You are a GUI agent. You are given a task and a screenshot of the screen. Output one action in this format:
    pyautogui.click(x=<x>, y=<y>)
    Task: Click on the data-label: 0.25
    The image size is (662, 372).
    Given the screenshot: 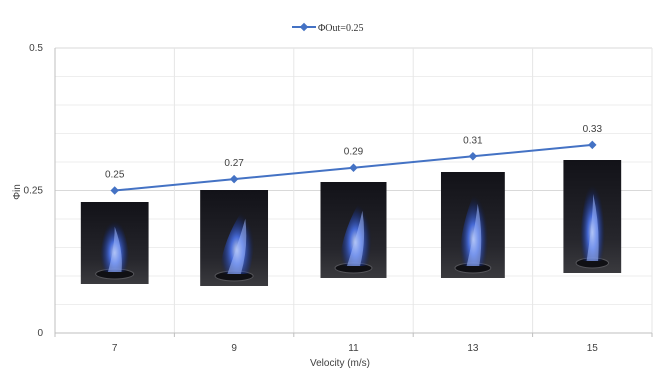 What is the action you would take?
    pyautogui.click(x=115, y=175)
    